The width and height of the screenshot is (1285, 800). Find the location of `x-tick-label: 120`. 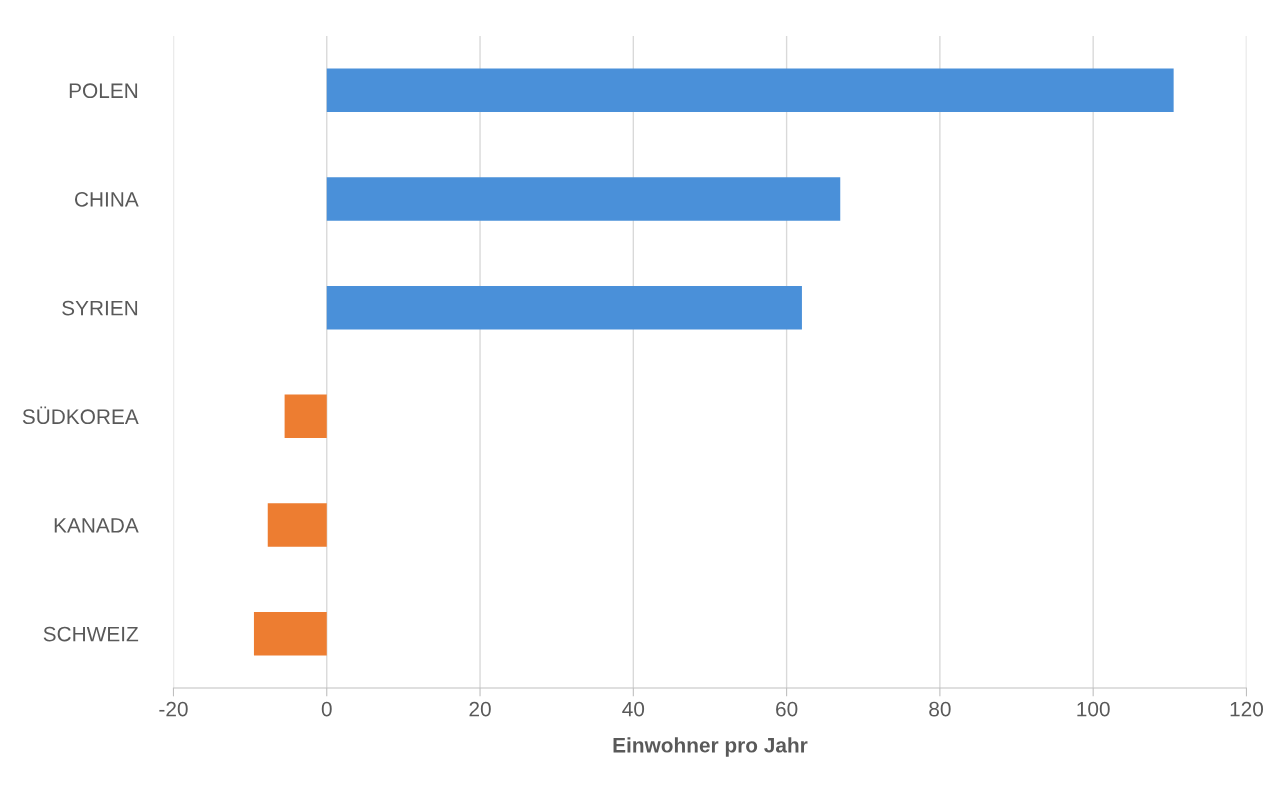

x-tick-label: 120 is located at coordinates (1247, 709).